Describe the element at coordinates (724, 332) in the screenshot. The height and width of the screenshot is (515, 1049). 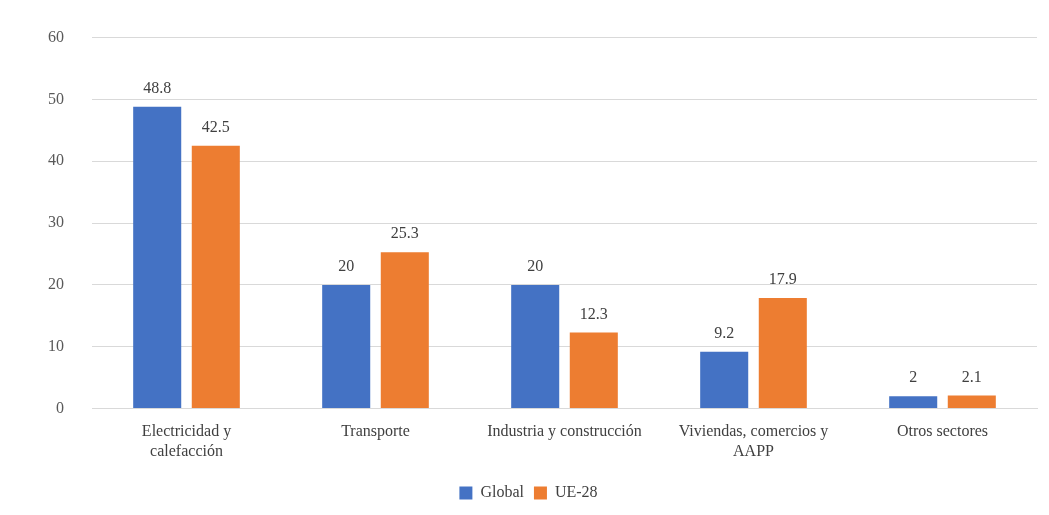
I see `data-label: 9.2` at that location.